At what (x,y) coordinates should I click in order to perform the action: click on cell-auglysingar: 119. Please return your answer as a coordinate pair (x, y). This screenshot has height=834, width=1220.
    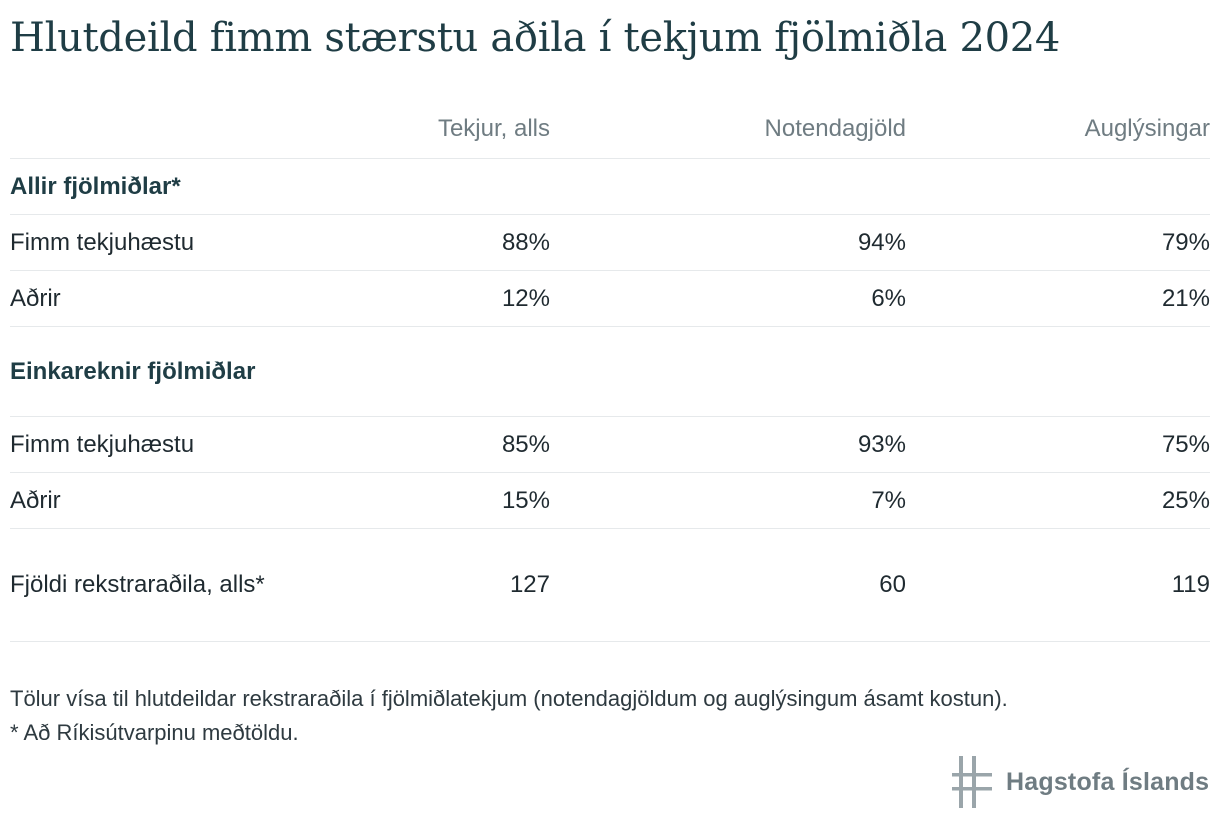
    Looking at the image, I should click on (1058, 585).